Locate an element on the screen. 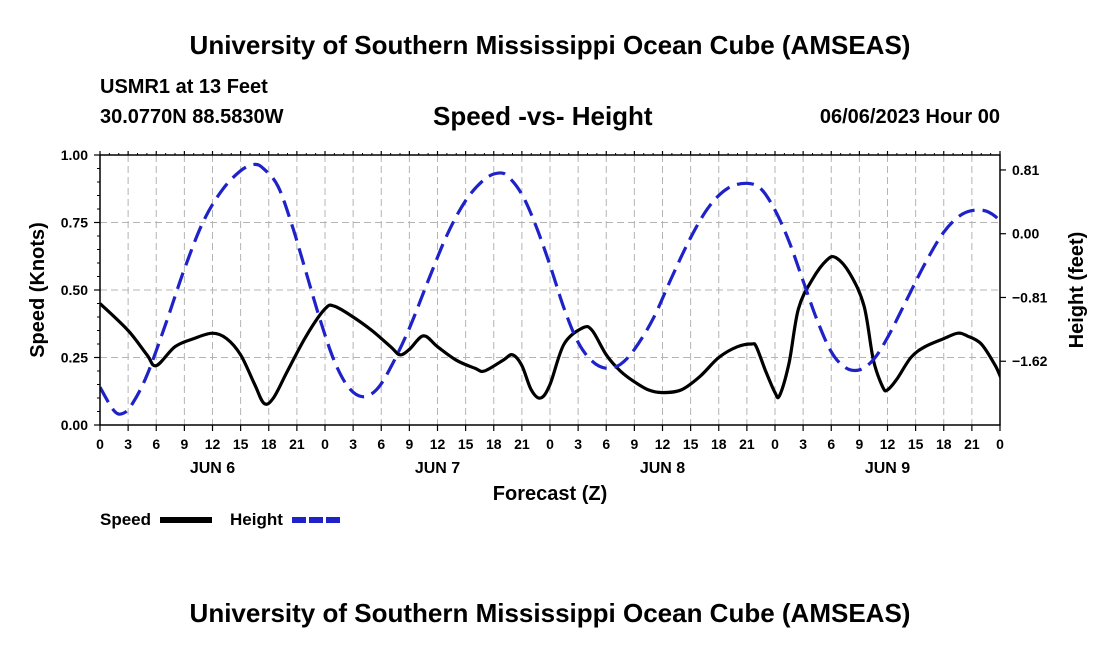  legend: Speed Height is located at coordinates (221, 519).